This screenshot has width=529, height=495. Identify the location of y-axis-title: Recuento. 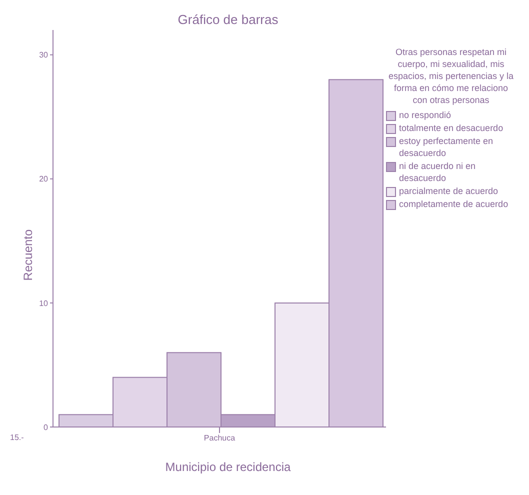
(28, 255).